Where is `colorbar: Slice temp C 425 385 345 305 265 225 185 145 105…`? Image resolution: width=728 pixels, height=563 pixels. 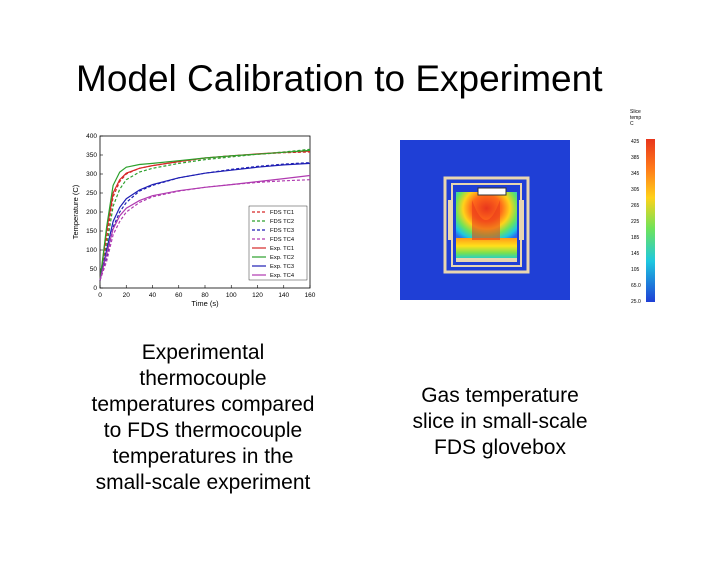 colorbar: Slice temp C 425 385 345 305 265 225 185 145 105… is located at coordinates (650, 207).